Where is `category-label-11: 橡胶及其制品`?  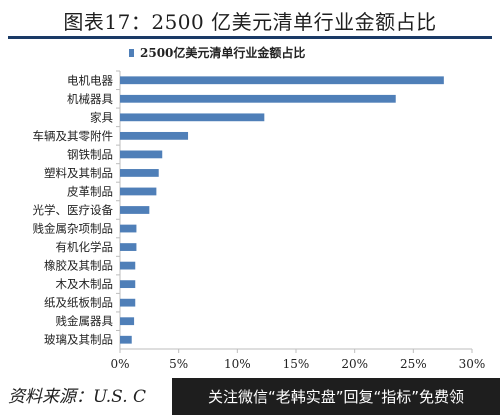
category-label-11: 橡胶及其制品 is located at coordinates (78, 266).